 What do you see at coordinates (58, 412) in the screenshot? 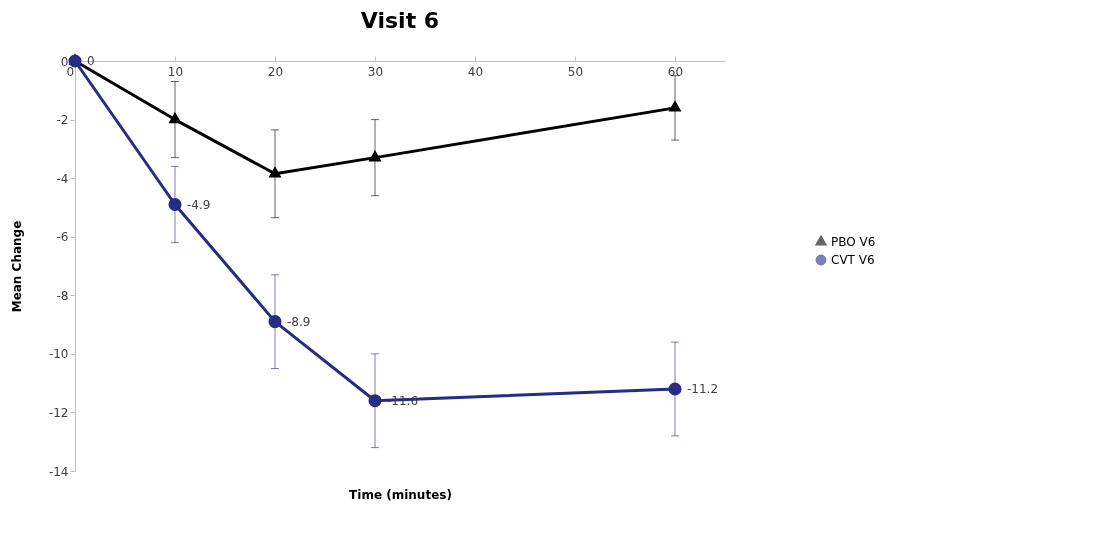
I see `y-tick-label: -12` at bounding box center [58, 412].